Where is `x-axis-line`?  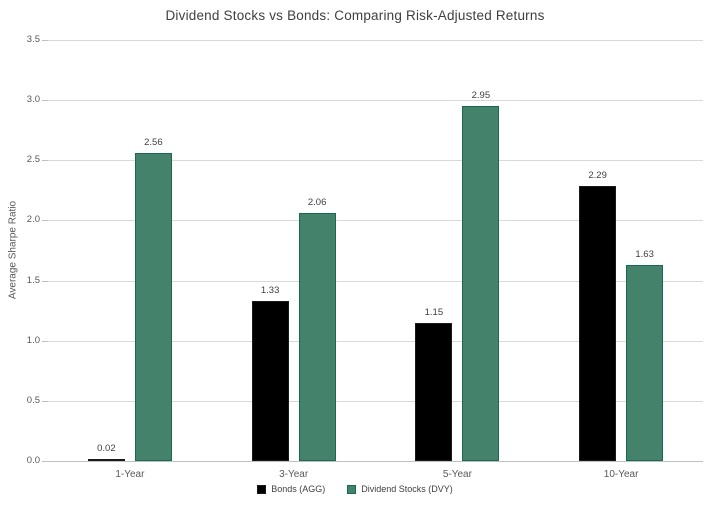 x-axis-line is located at coordinates (375, 461).